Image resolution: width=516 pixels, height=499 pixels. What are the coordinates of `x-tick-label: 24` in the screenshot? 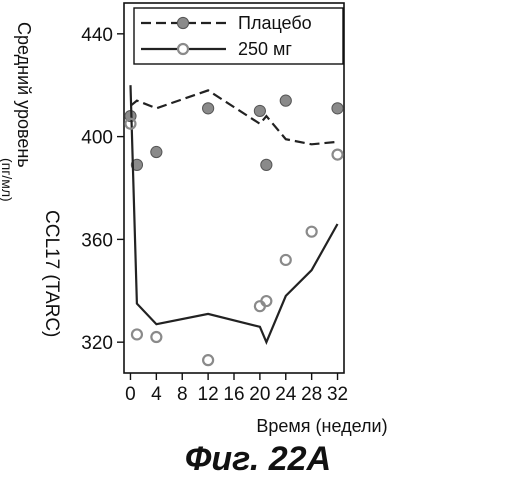 It's located at (286, 394).